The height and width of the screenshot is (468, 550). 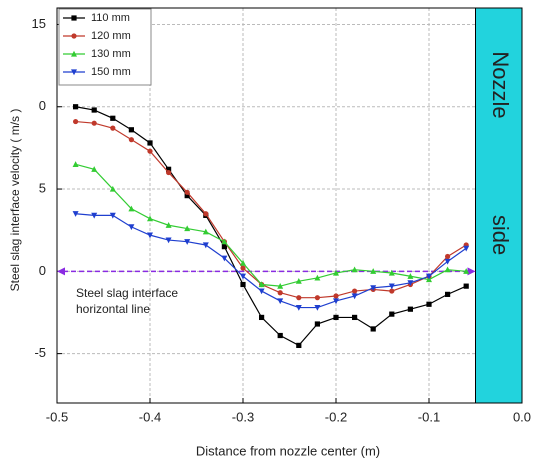 I want to click on legend-label: 110 mm, so click(x=110, y=18).